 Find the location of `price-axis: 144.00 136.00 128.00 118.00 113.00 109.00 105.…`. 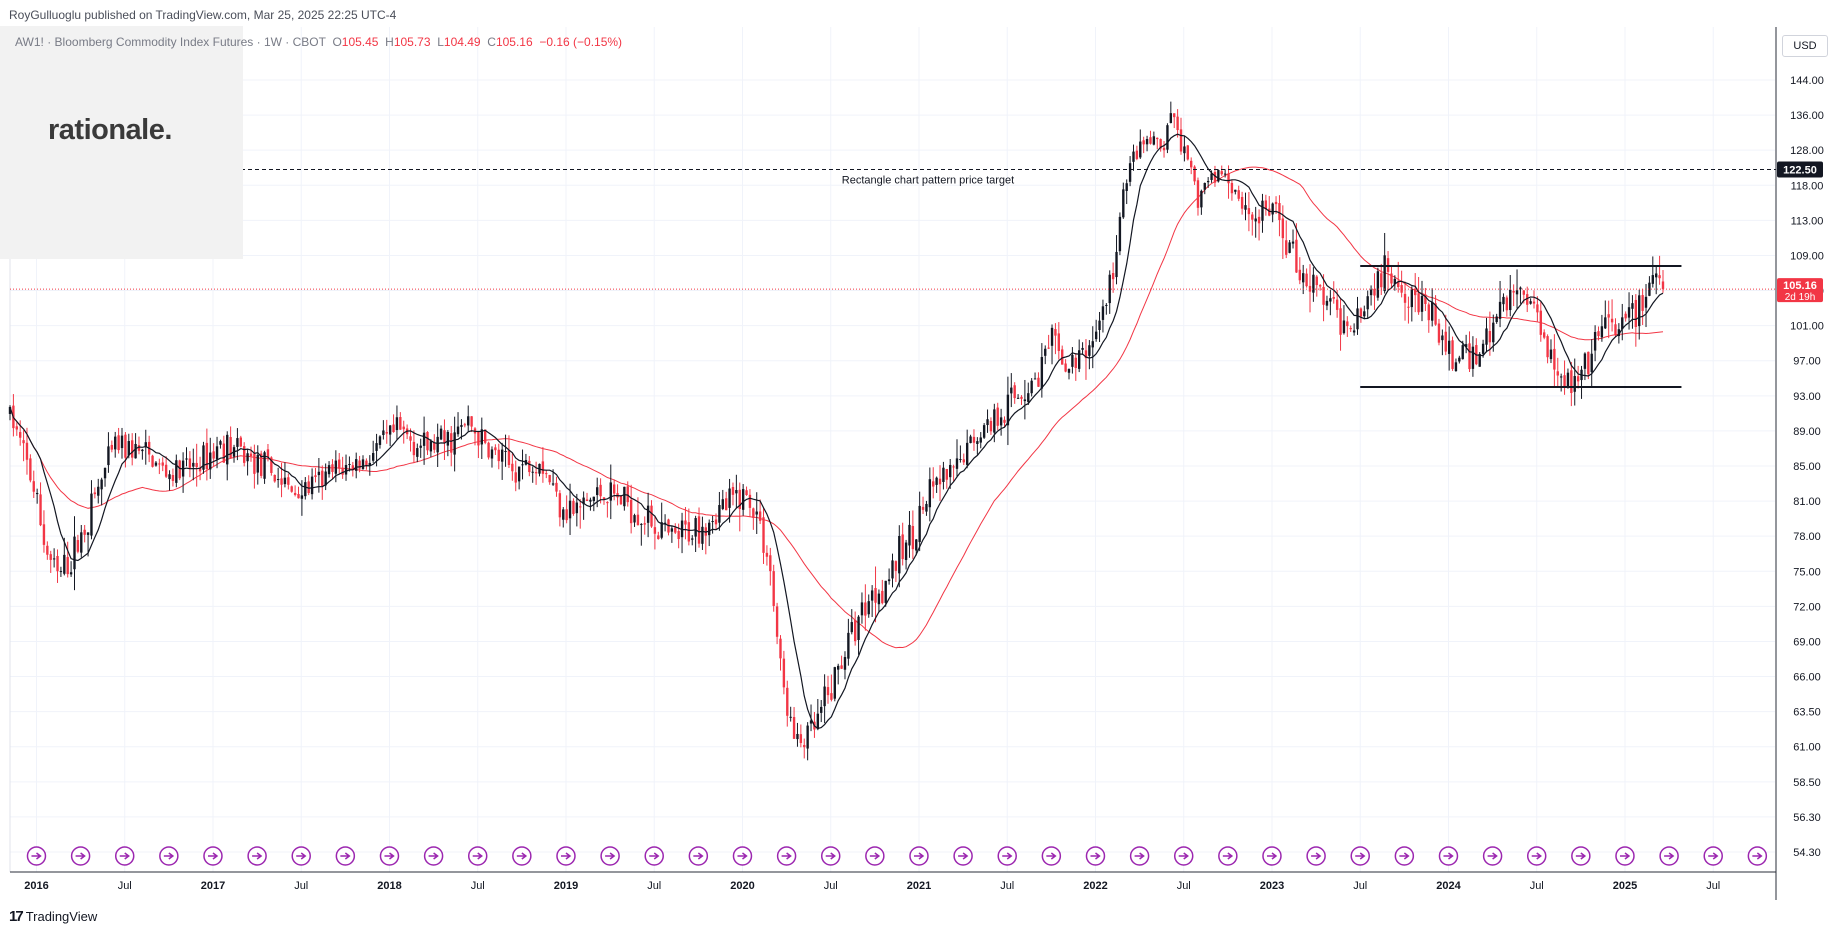

price-axis: 144.00 136.00 128.00 118.00 113.00 109.00 105.… is located at coordinates (1799, 463).